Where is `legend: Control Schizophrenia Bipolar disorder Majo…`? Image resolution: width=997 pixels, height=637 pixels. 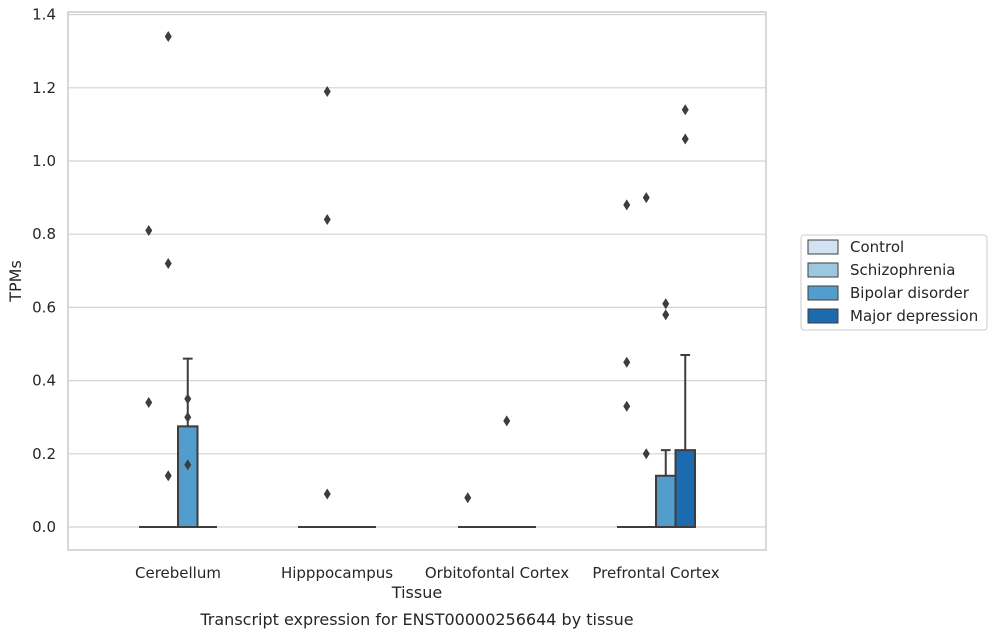 legend: Control Schizophrenia Bipolar disorder Majo… is located at coordinates (894, 282).